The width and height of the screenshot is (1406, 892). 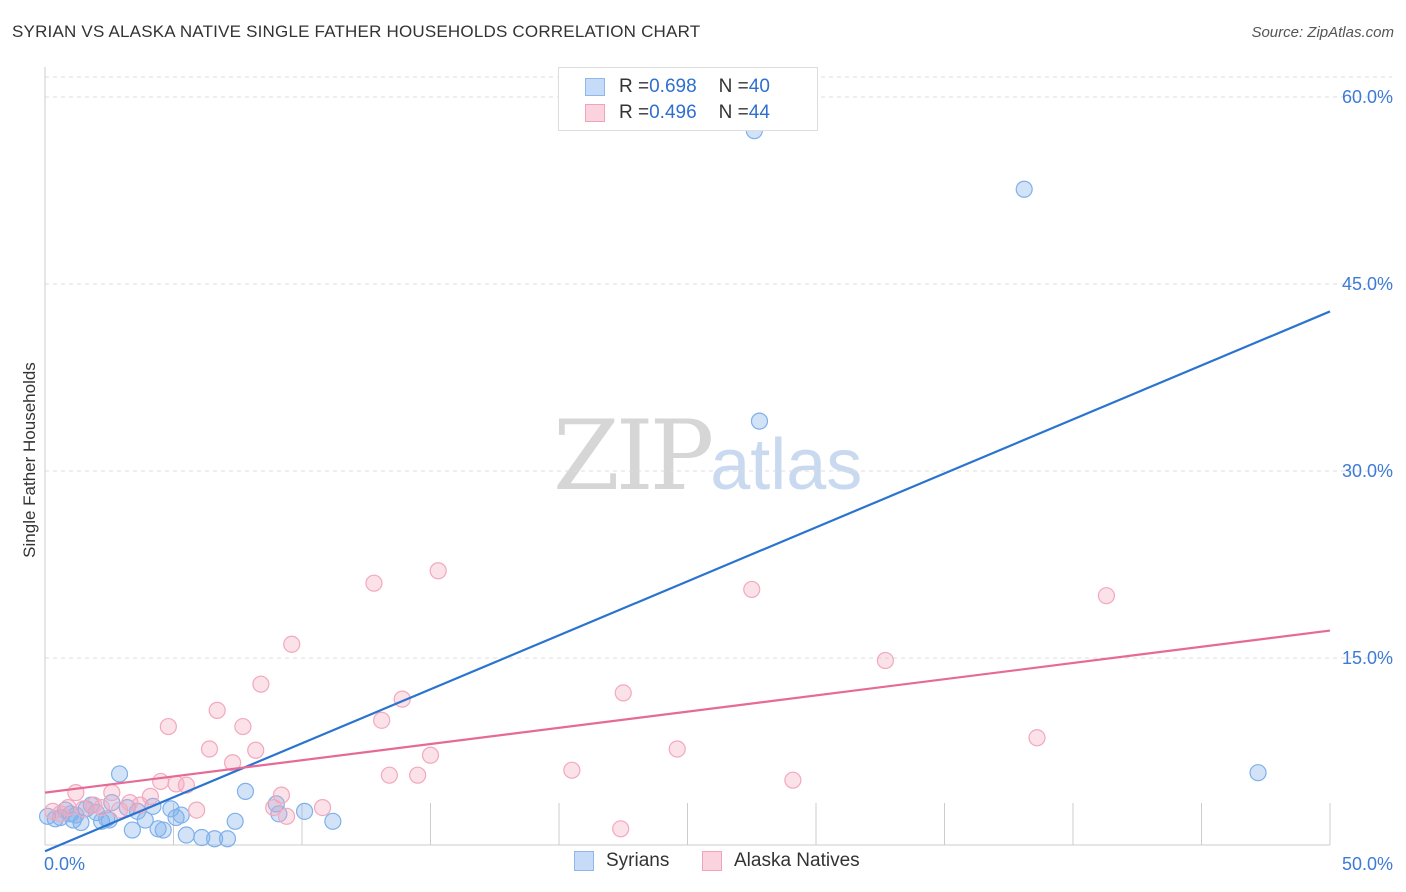 I want to click on correlation-legend: R = 0.698 N = 40 R = 0.496 N = 44, so click(x=688, y=99).